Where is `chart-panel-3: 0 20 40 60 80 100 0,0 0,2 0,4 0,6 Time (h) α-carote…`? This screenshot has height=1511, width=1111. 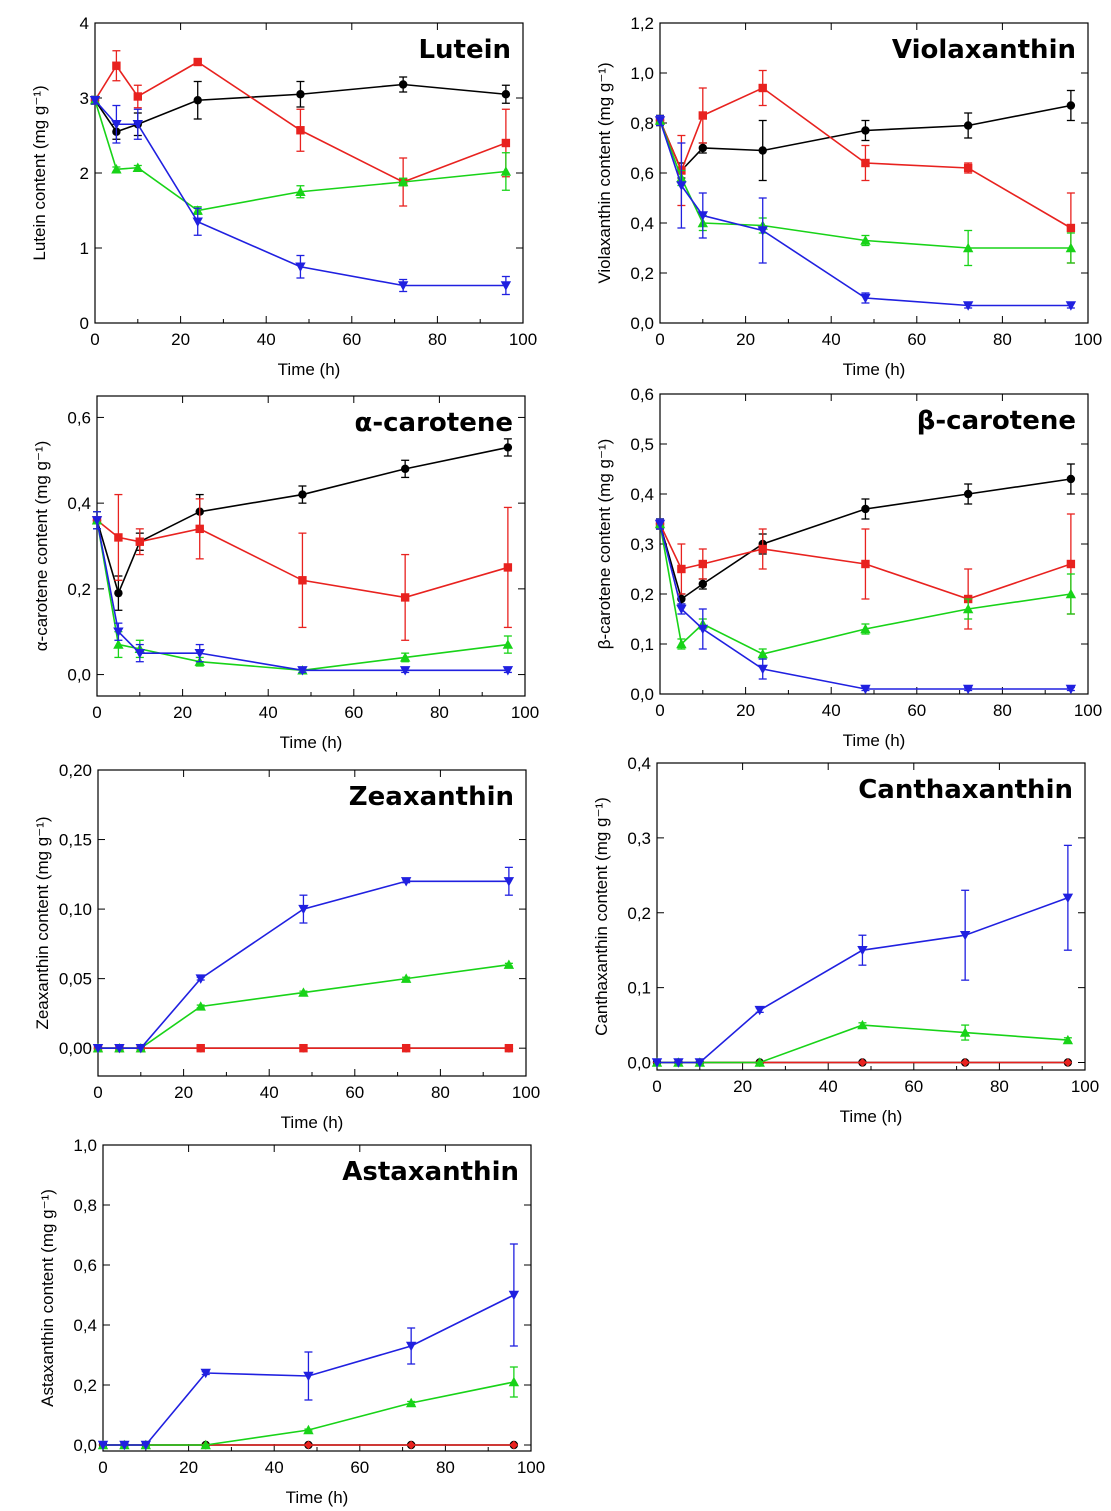
chart-panel-3: 0 20 40 60 80 100 0,0 0,2 0,4 0,6 Time (h) α-carote… is located at coordinates (285, 573).